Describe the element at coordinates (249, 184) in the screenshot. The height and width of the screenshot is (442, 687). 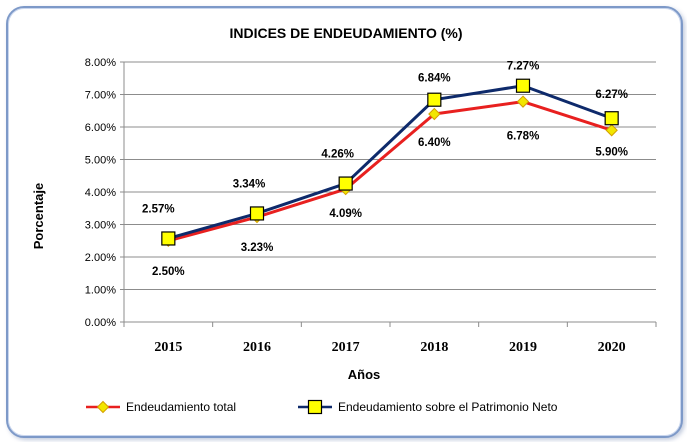
I see `data-label: 3.34%` at that location.